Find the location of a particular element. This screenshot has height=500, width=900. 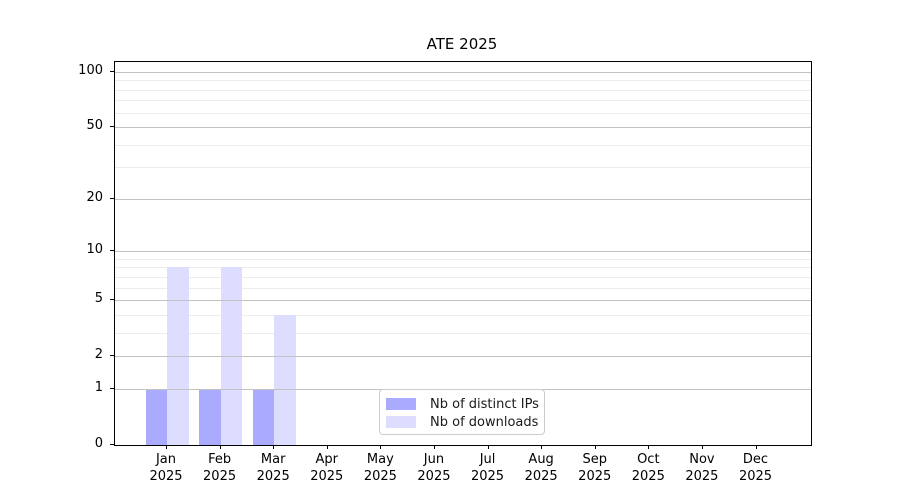

x-tick-label: May 2025 is located at coordinates (380, 468).